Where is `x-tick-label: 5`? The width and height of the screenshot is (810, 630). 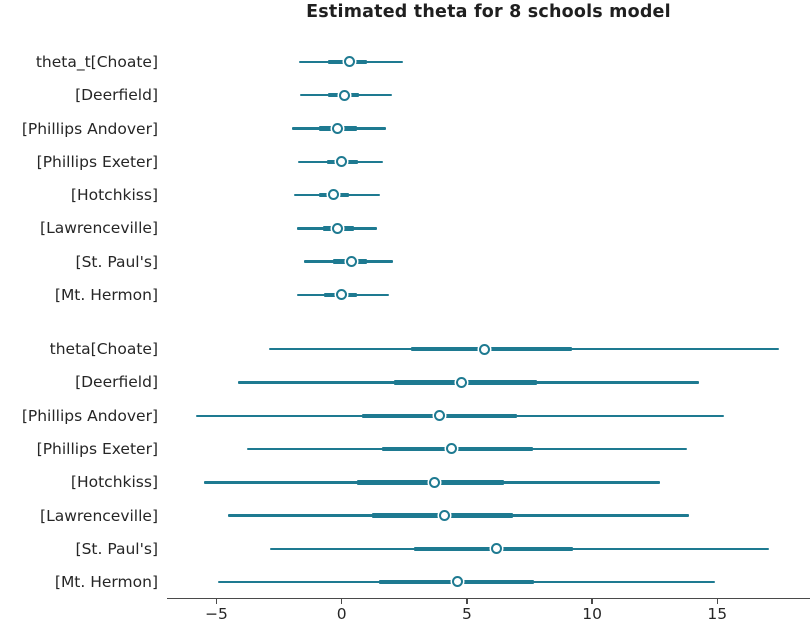 x-tick-label: 5 is located at coordinates (466, 613).